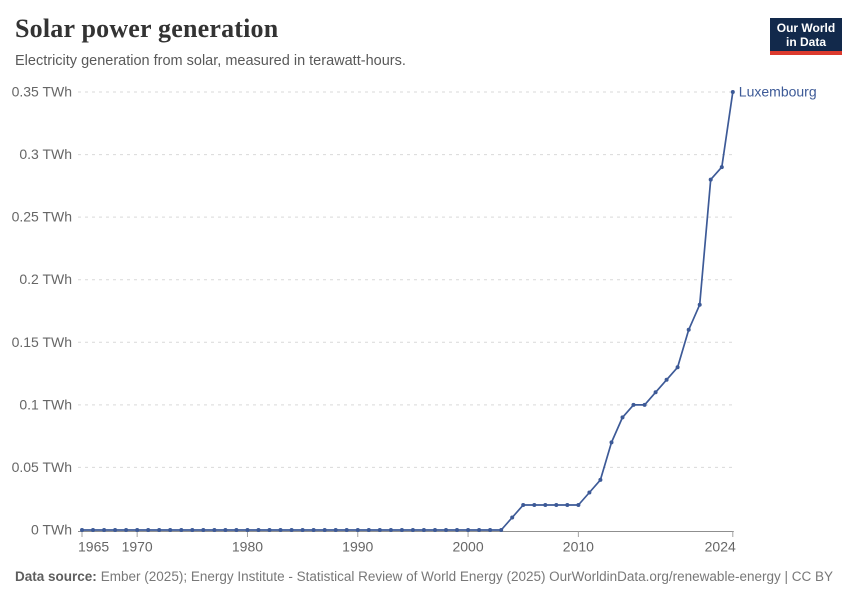 The width and height of the screenshot is (850, 600). Describe the element at coordinates (45, 404) in the screenshot. I see `y-axis-tick-label: 0.1 TWh` at that location.